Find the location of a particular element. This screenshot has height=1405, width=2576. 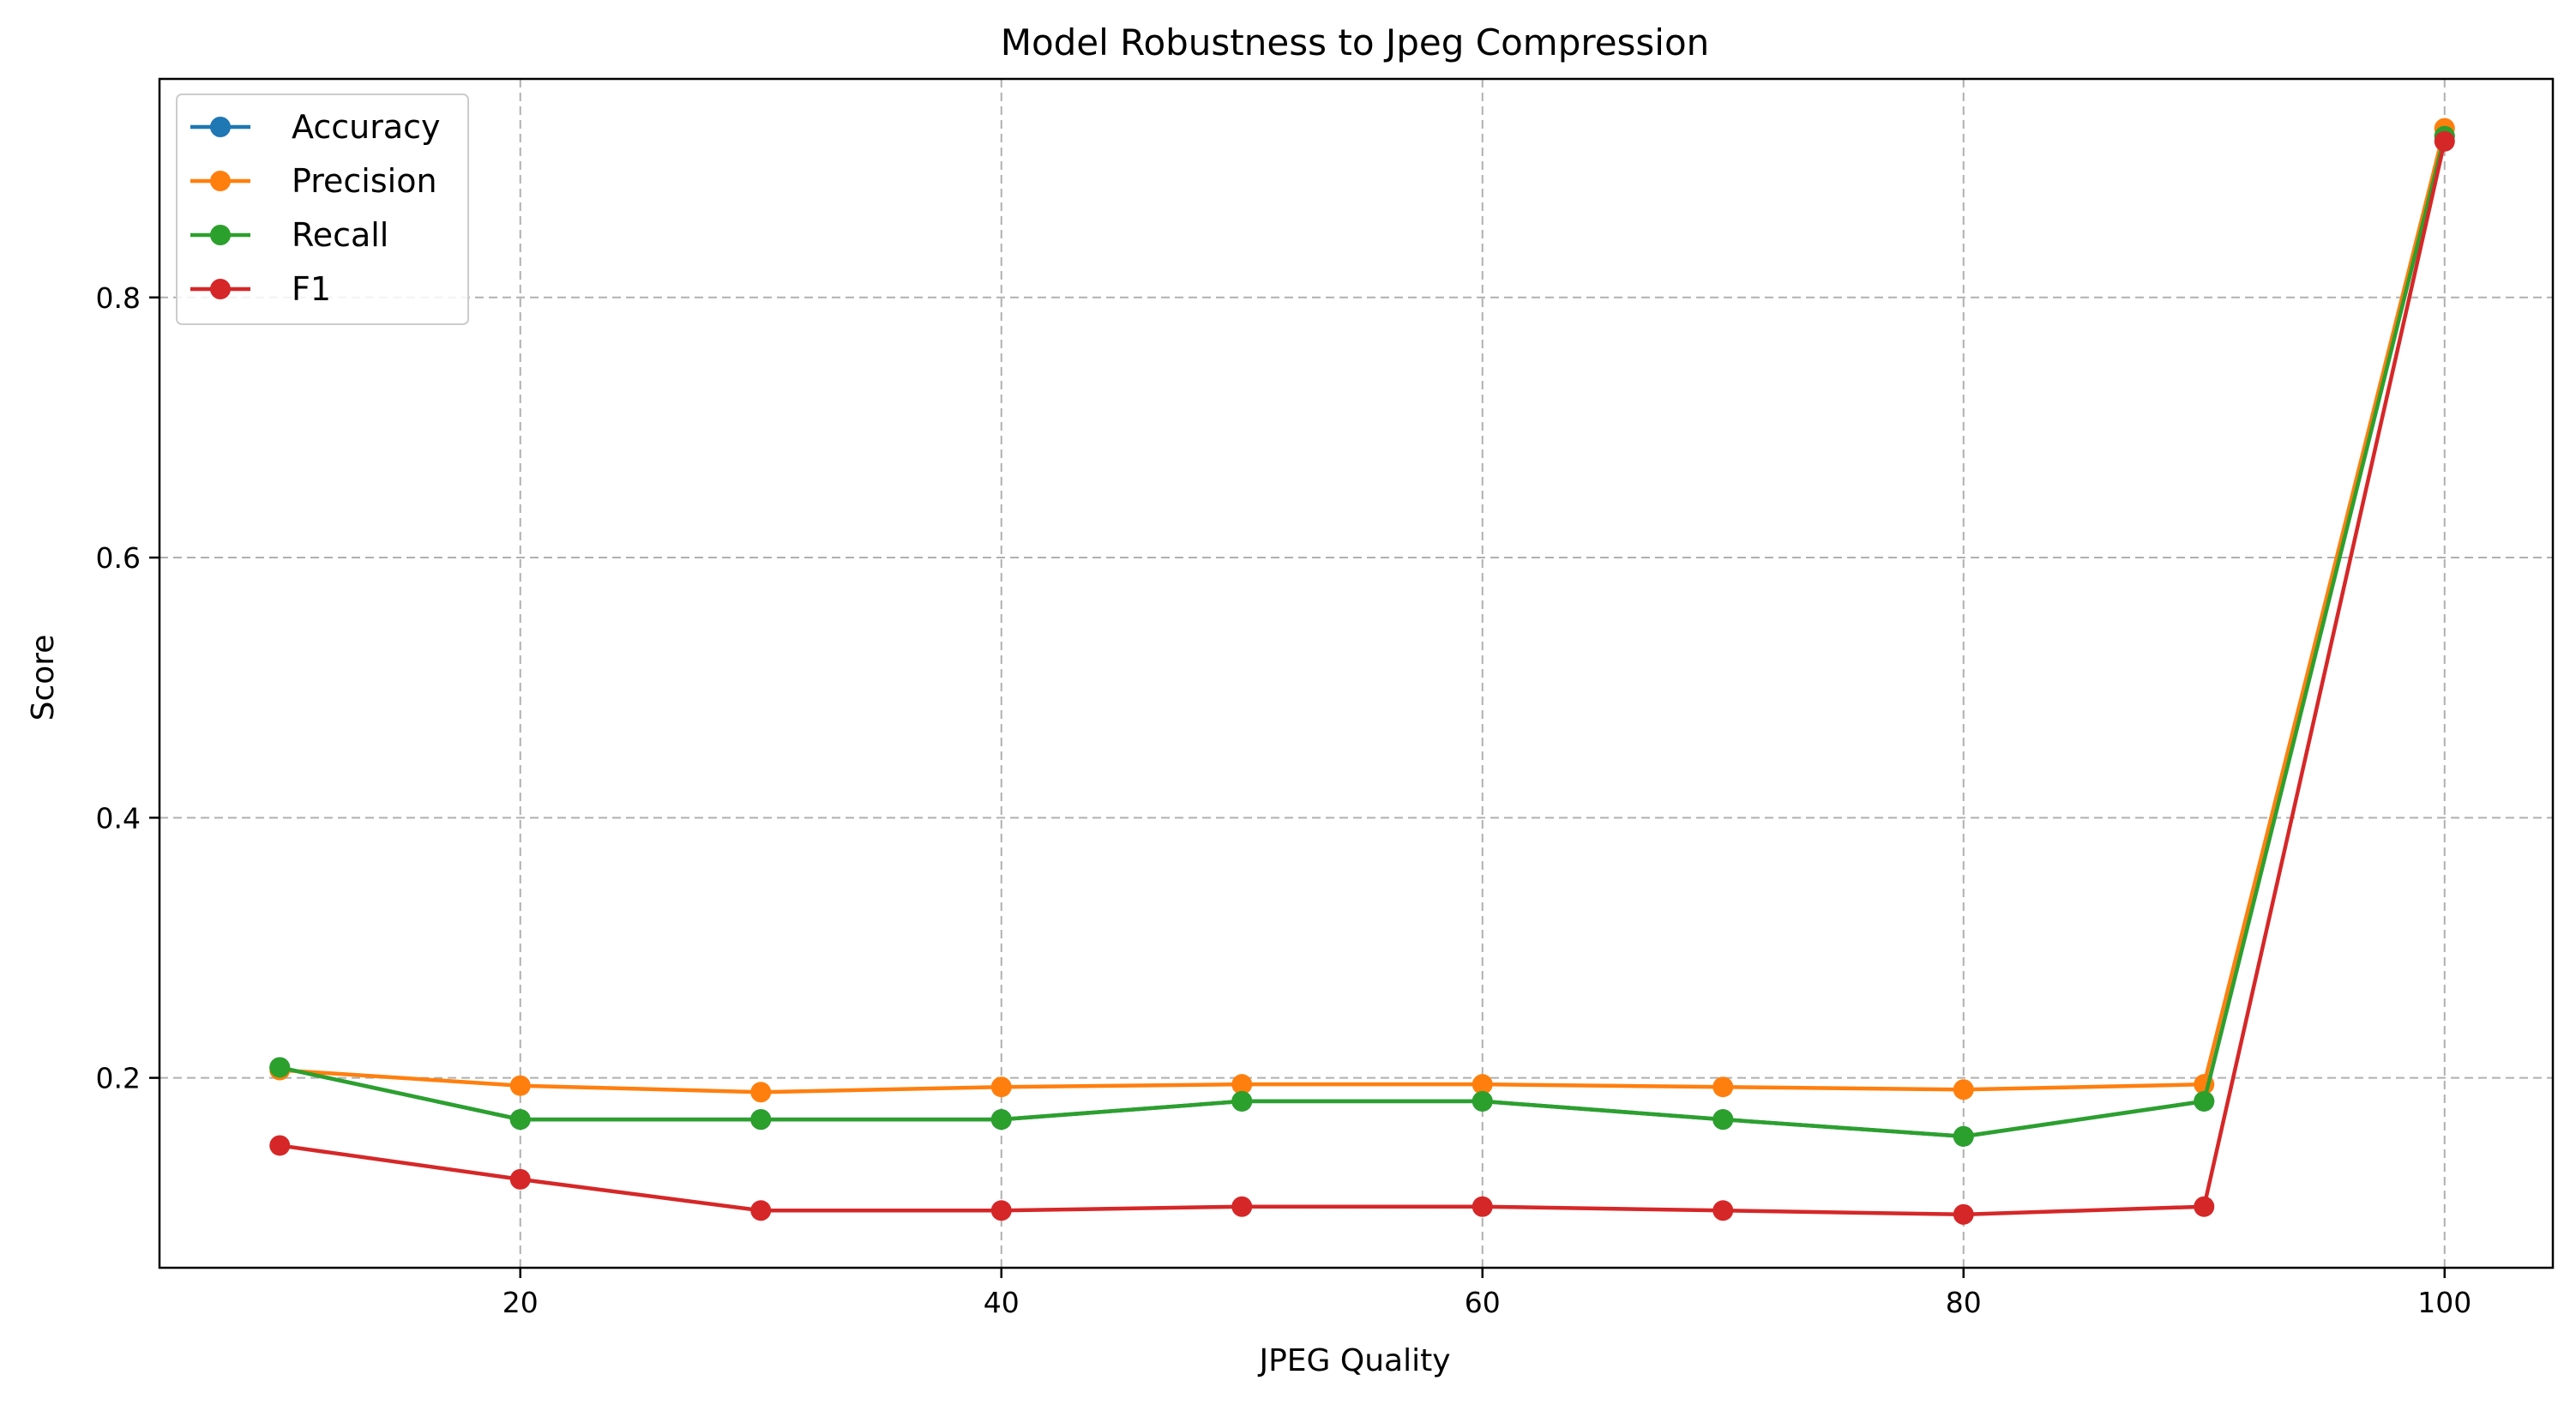

y-tick-label: 0.4 is located at coordinates (118, 818).